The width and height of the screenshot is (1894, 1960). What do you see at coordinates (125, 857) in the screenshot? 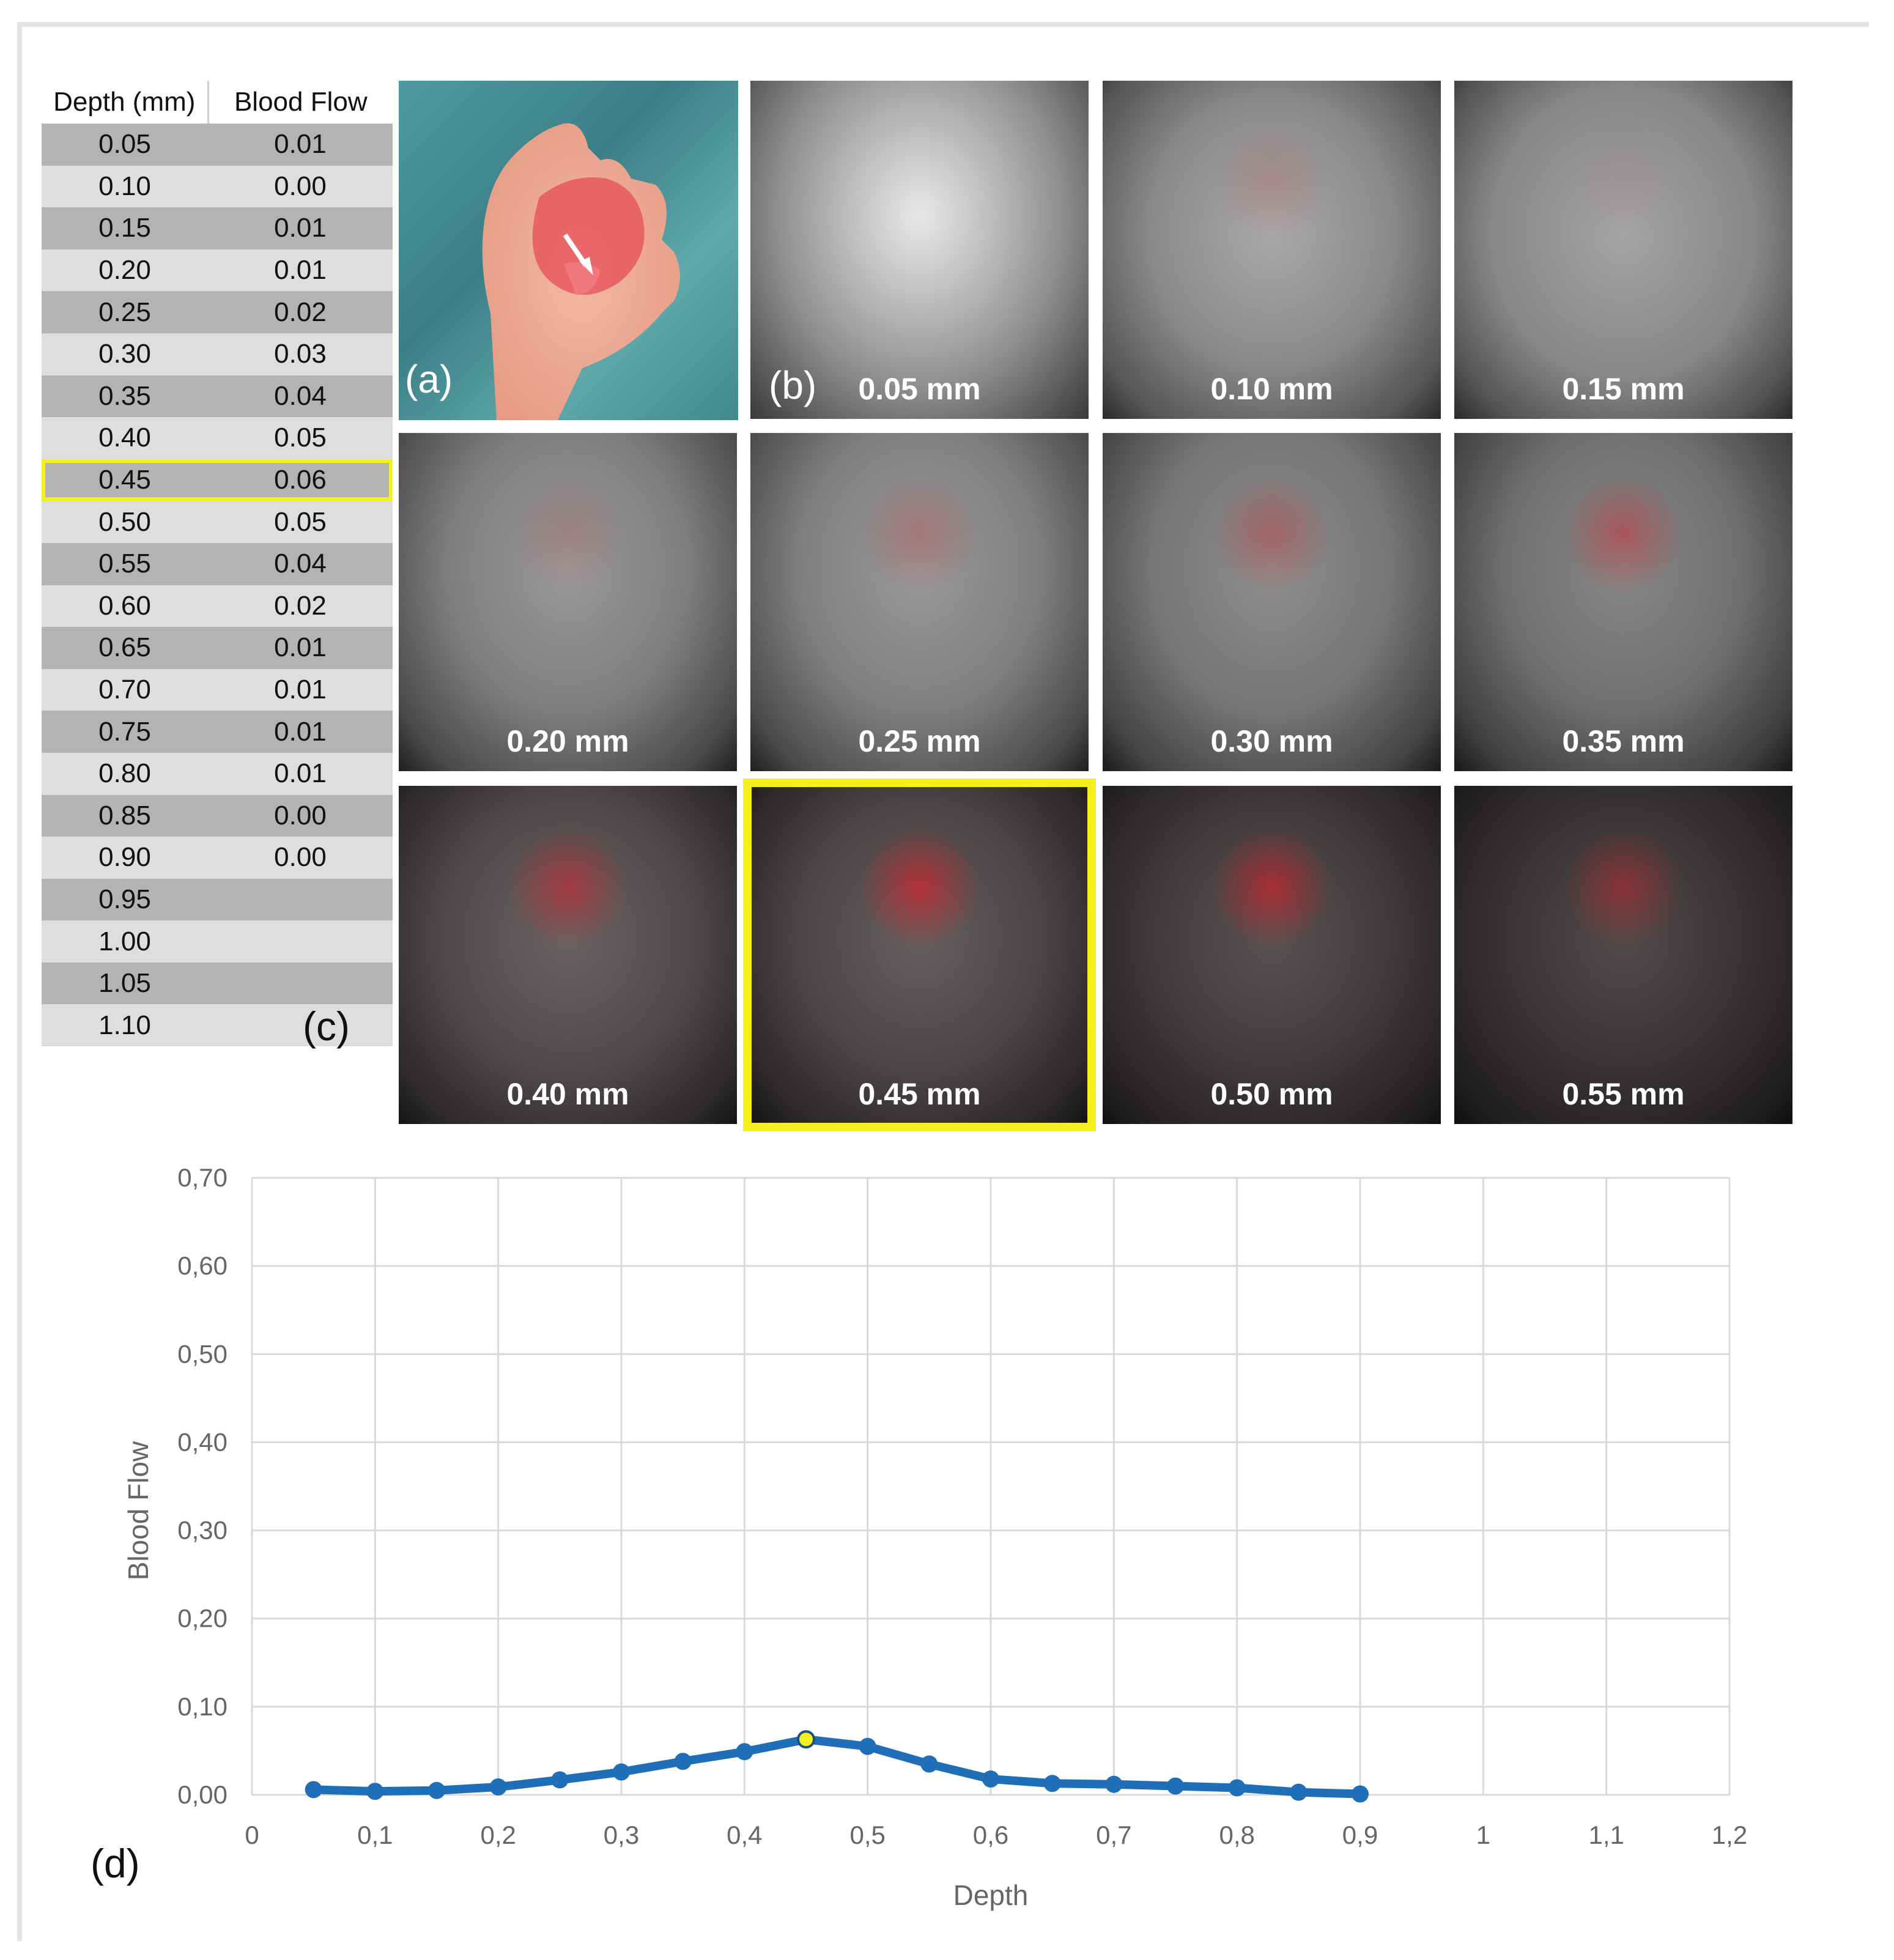
I see `depth-cell: 0.90` at bounding box center [125, 857].